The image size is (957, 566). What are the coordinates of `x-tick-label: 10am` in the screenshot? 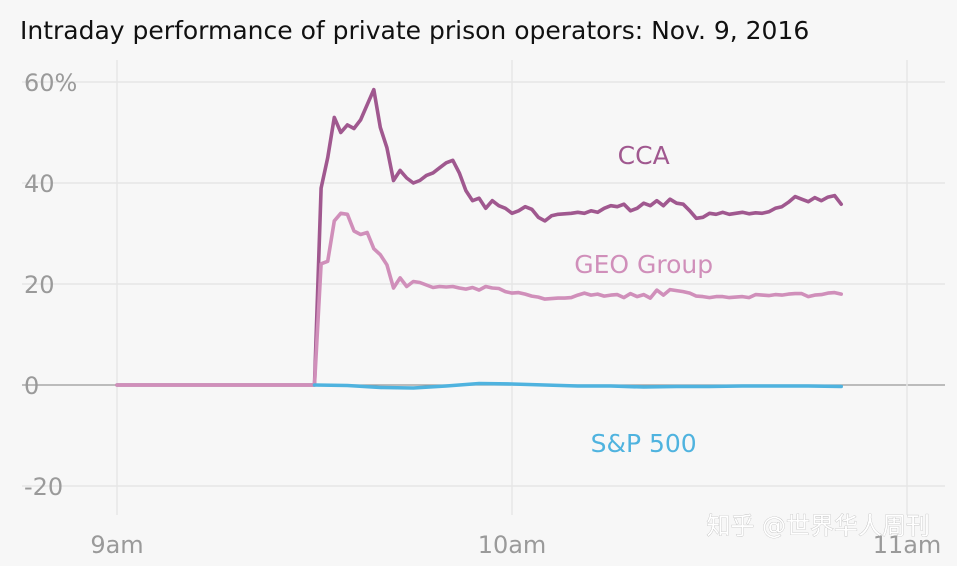 It's located at (512, 545).